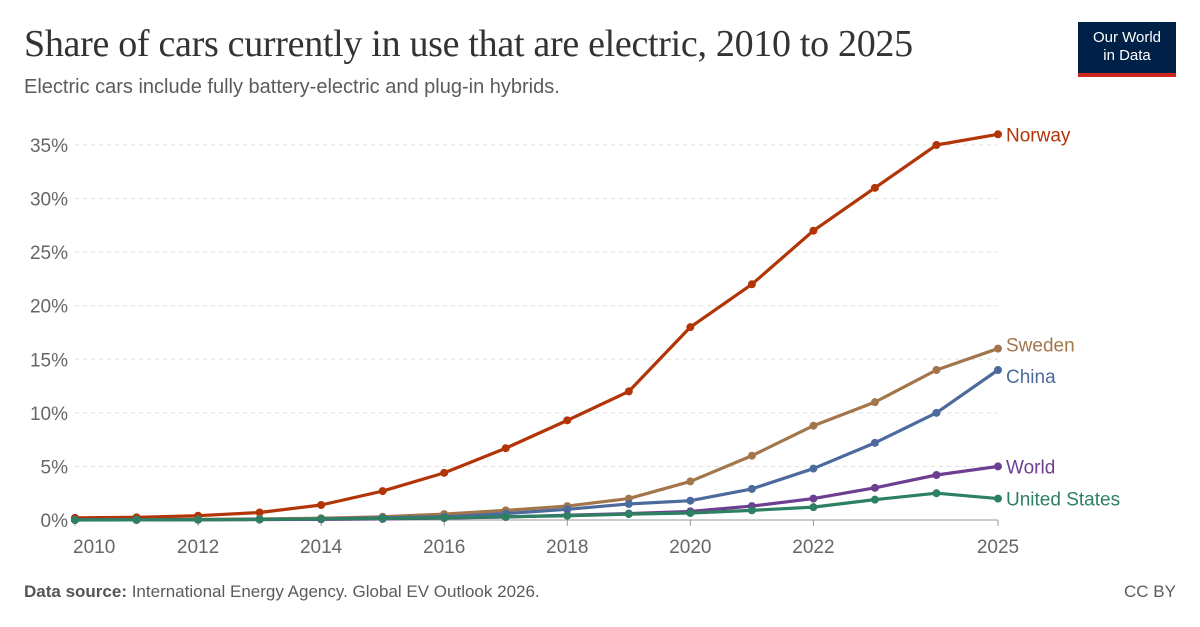 This screenshot has width=1200, height=627. What do you see at coordinates (536, 506) in the screenshot?
I see `series-line-united-states` at bounding box center [536, 506].